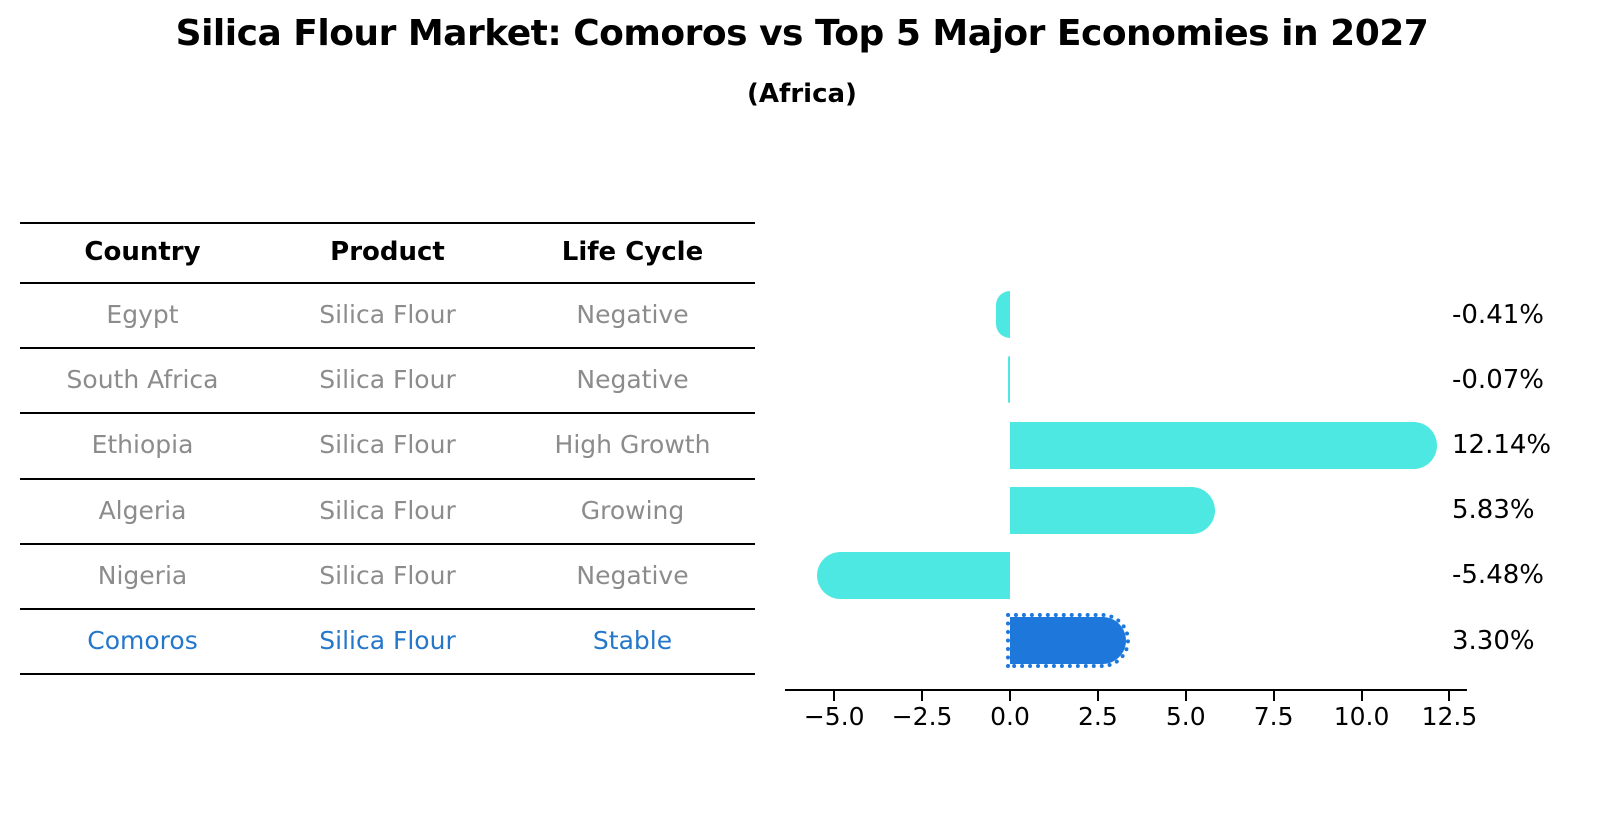  What do you see at coordinates (1361, 716) in the screenshot?
I see `x-tick-label: 10.0` at bounding box center [1361, 716].